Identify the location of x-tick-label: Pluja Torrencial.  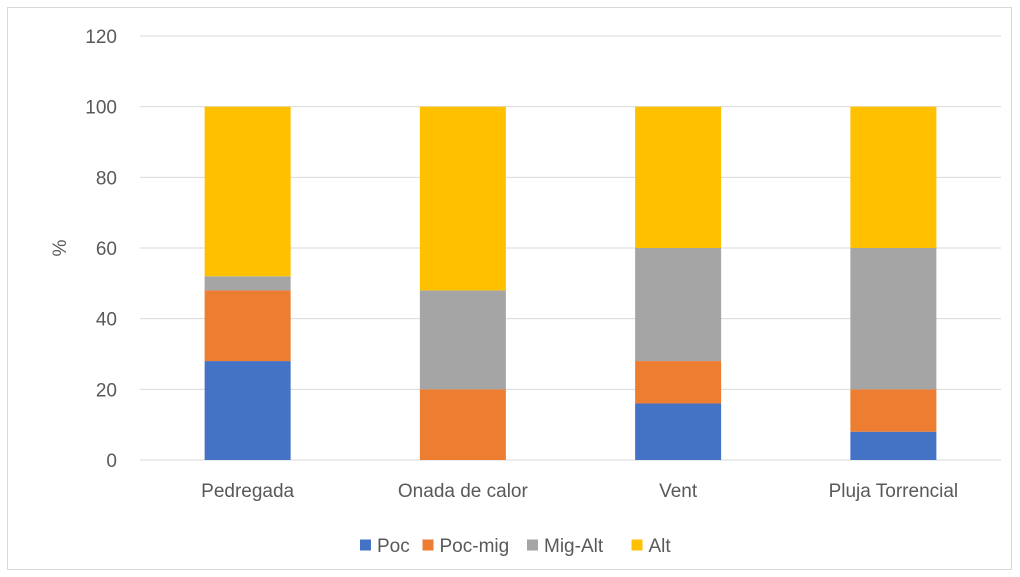
(894, 491).